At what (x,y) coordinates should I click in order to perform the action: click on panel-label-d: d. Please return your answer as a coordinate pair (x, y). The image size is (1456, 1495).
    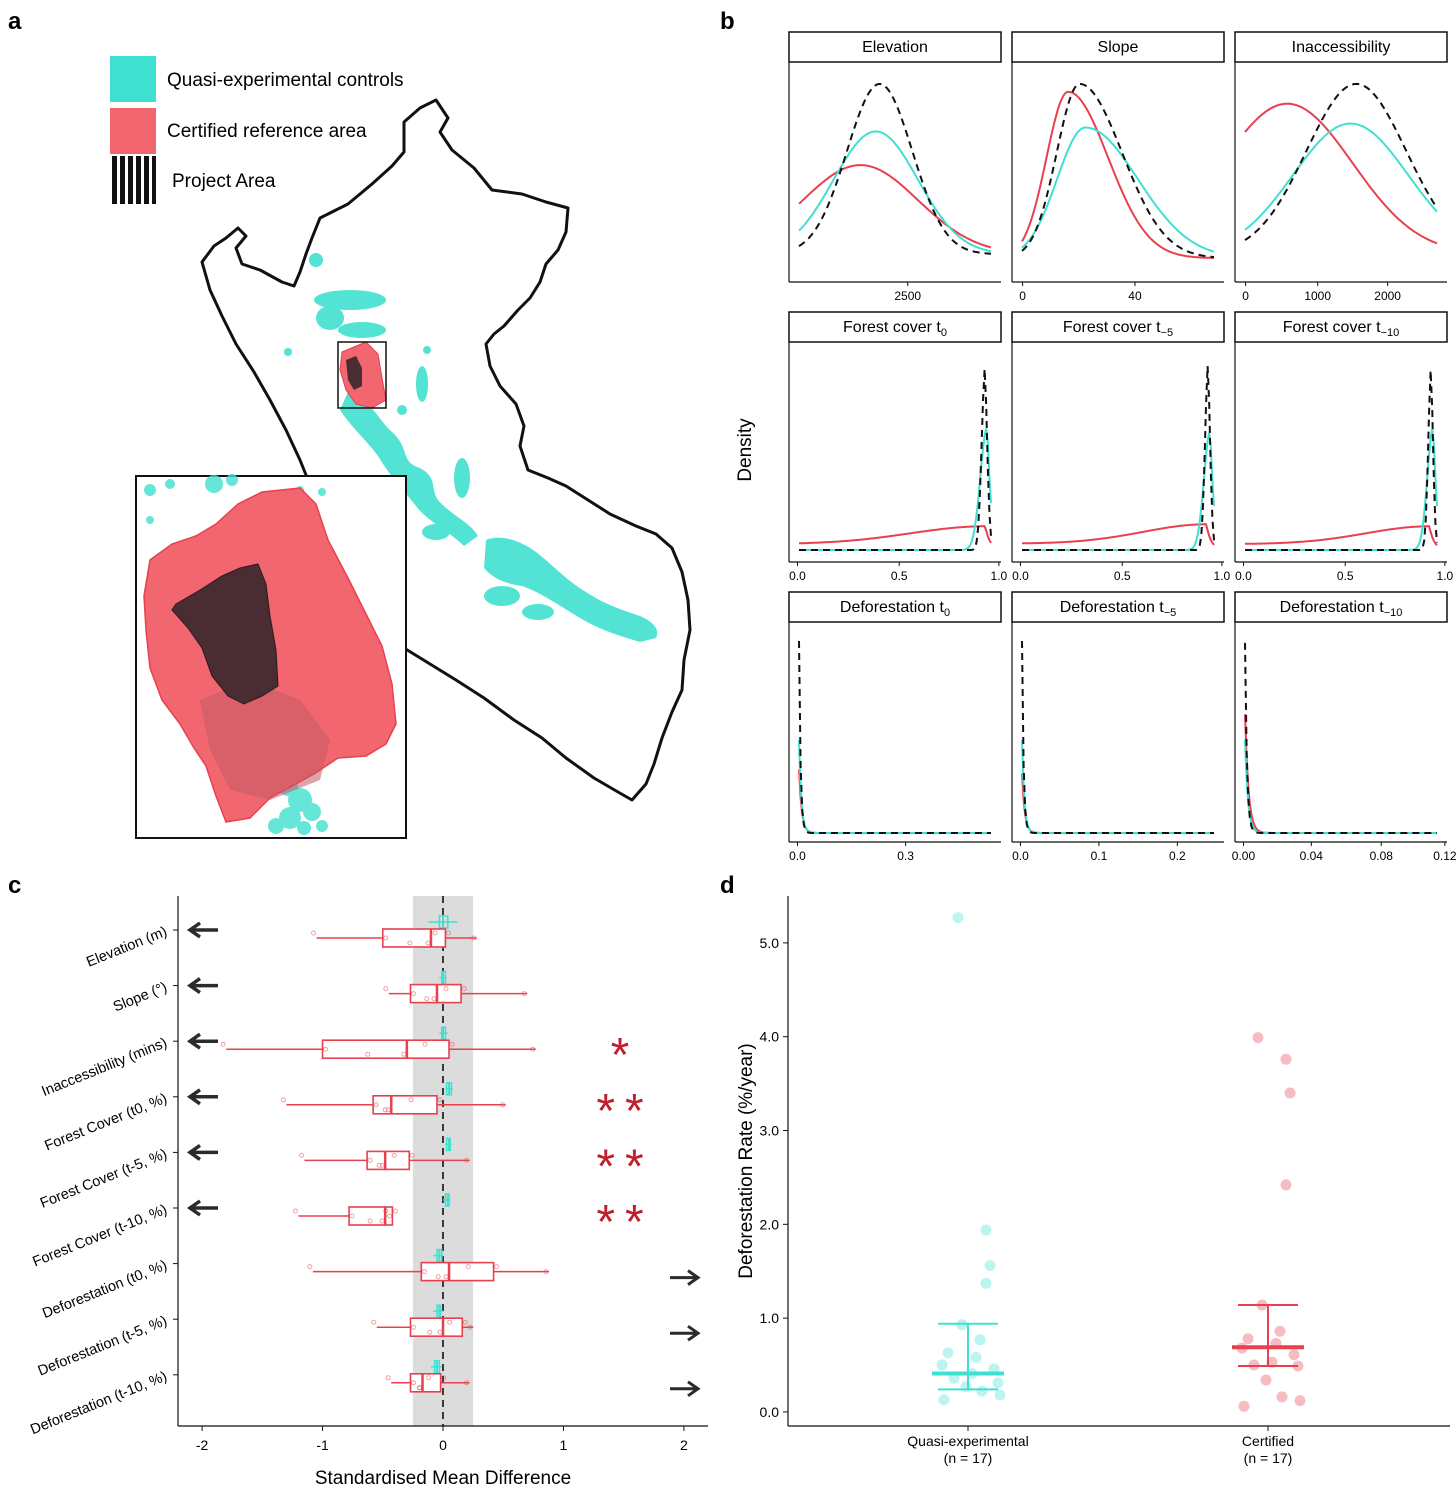
    Looking at the image, I should click on (727, 885).